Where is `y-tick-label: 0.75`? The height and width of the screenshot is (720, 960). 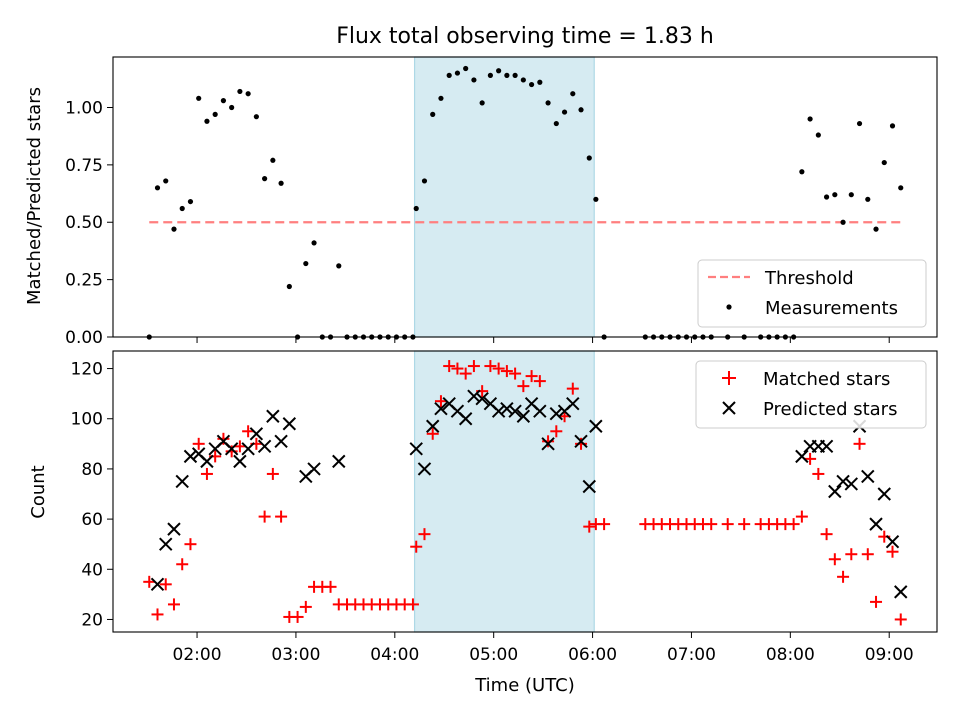
y-tick-label: 0.75 is located at coordinates (84, 166).